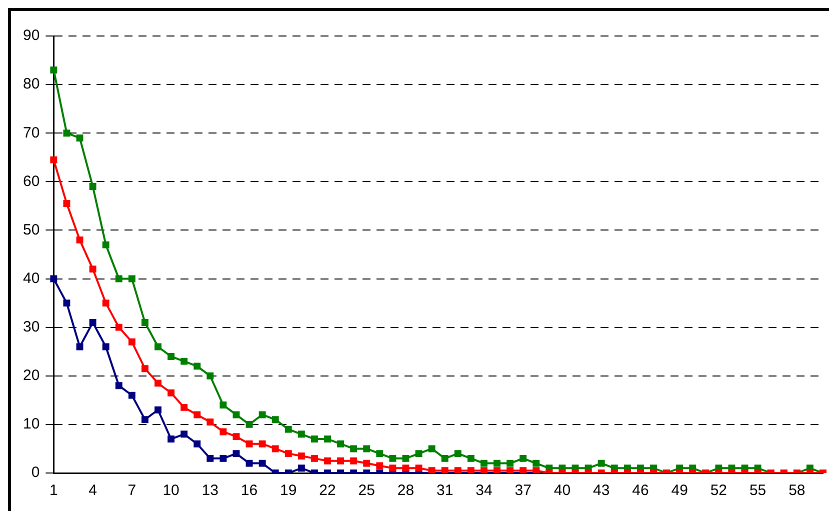  I want to click on x-tick-label: 25, so click(366, 491).